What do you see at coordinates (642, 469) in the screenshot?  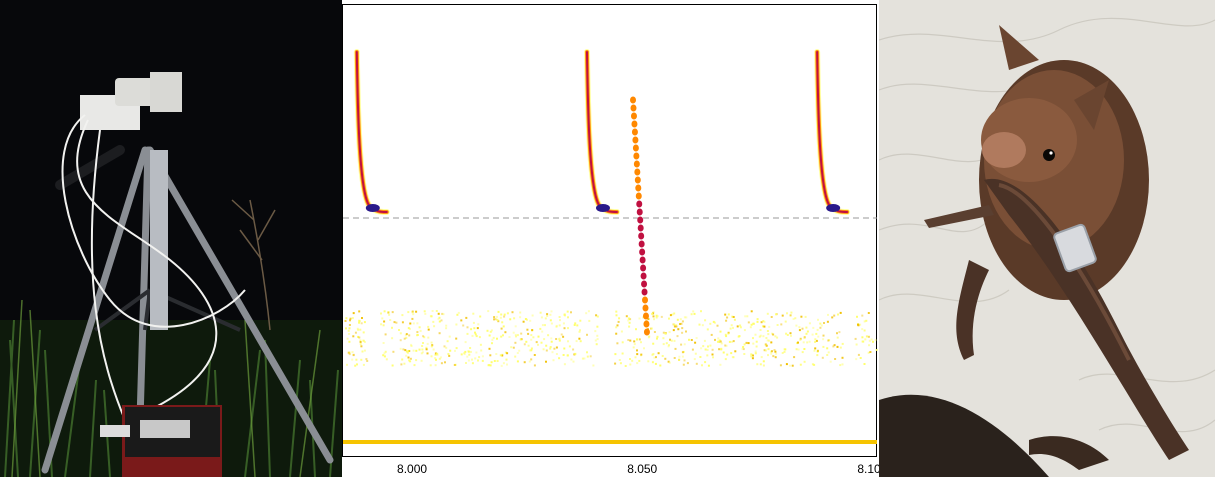 I see `x-tick-label: 8.050` at bounding box center [642, 469].